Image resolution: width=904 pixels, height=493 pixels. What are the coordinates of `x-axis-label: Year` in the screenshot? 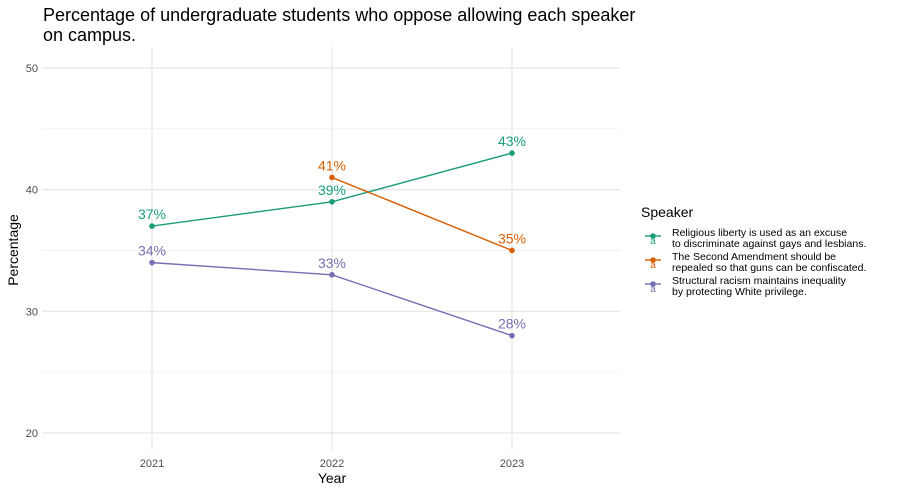 It's located at (332, 478).